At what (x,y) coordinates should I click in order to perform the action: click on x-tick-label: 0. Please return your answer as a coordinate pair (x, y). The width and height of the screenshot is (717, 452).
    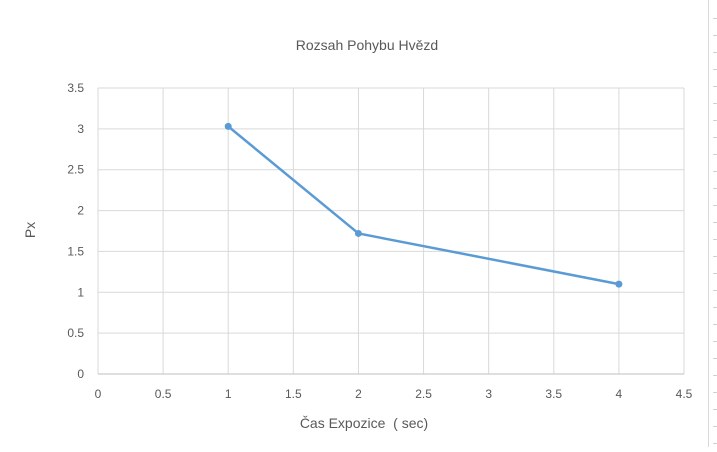
    Looking at the image, I should click on (98, 394).